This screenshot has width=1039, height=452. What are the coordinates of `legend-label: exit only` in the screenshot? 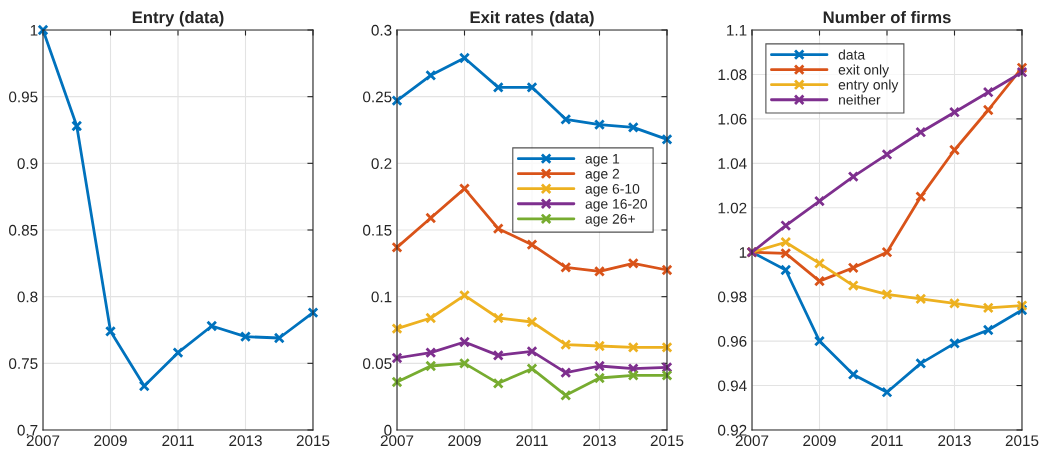 It's located at (864, 71).